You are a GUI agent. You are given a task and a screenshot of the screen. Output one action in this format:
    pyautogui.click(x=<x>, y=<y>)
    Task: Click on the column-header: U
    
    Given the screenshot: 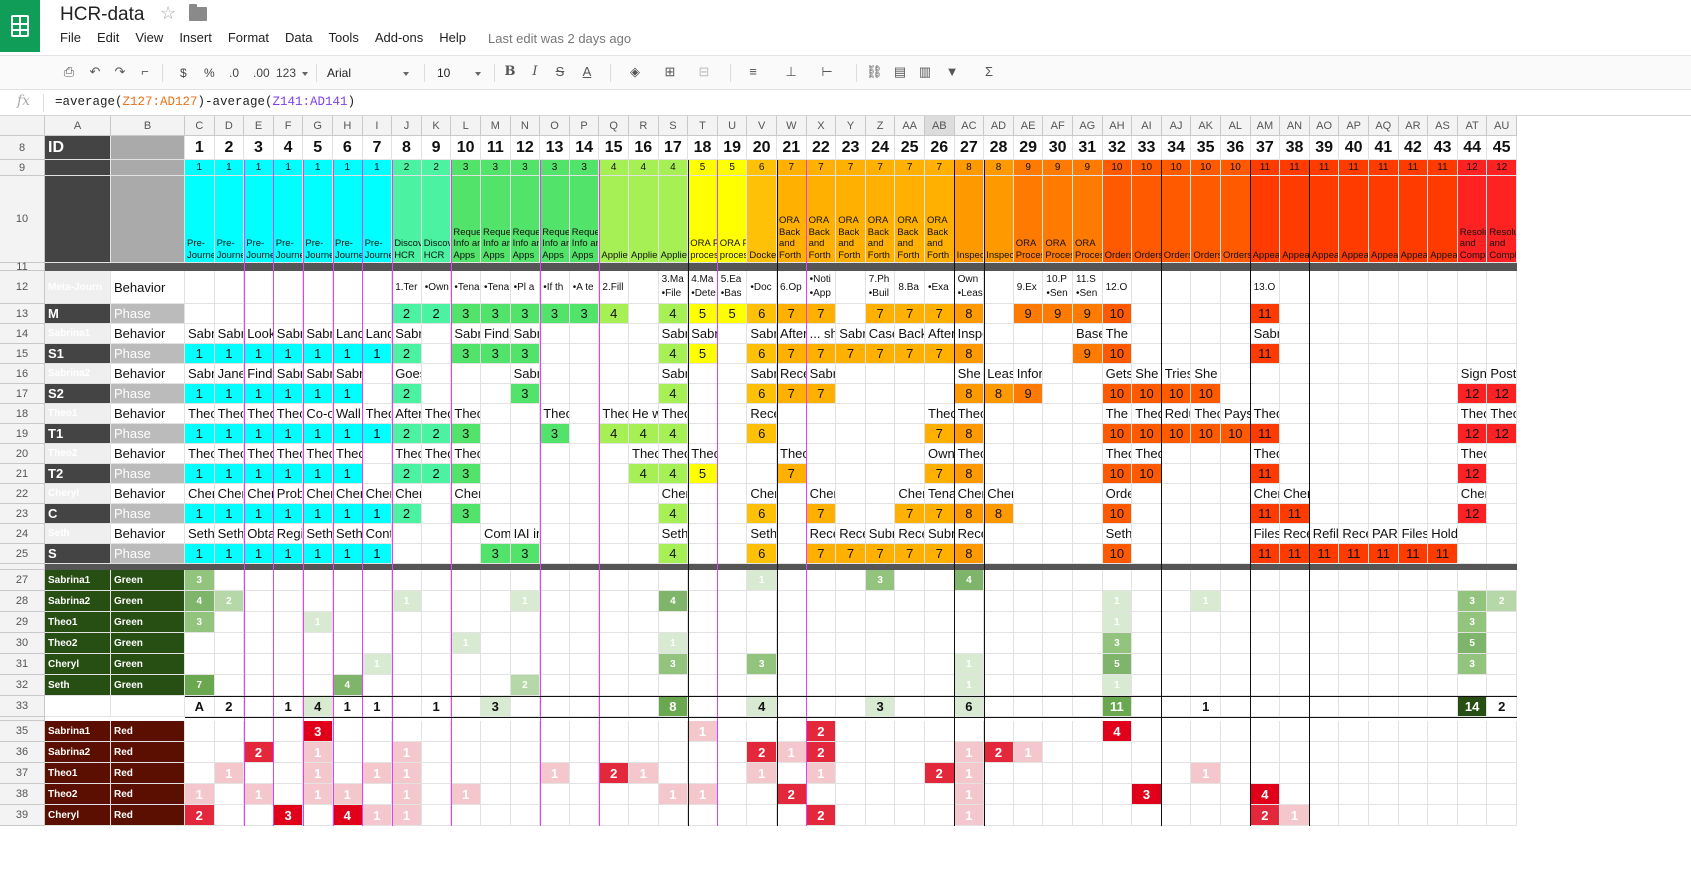 What is the action you would take?
    pyautogui.click(x=732, y=126)
    